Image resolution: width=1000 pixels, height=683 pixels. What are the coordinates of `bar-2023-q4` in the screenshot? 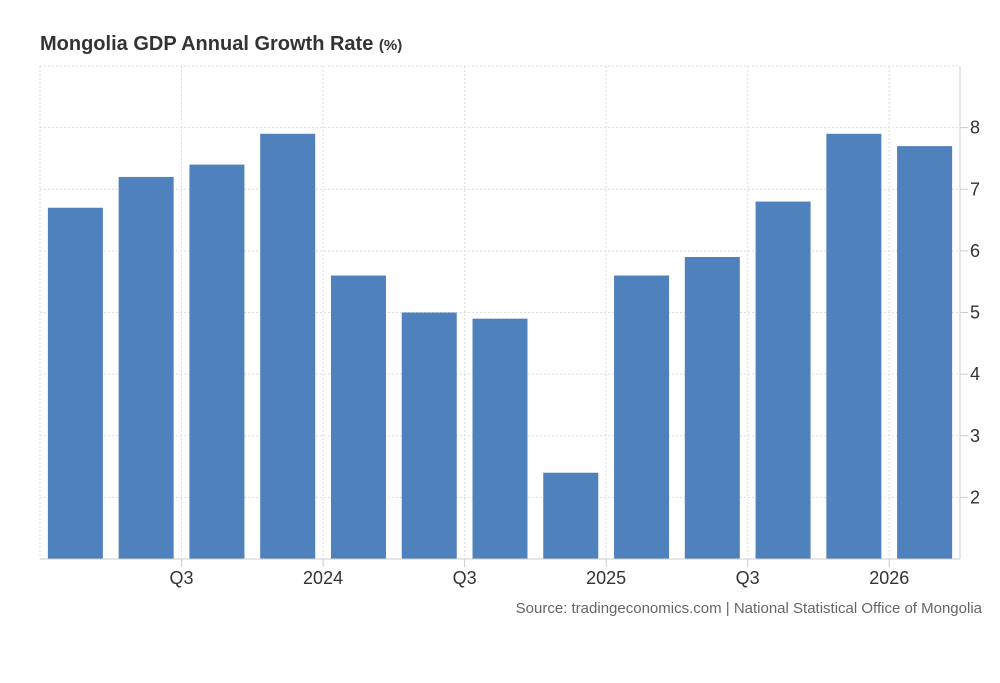 It's located at (288, 346).